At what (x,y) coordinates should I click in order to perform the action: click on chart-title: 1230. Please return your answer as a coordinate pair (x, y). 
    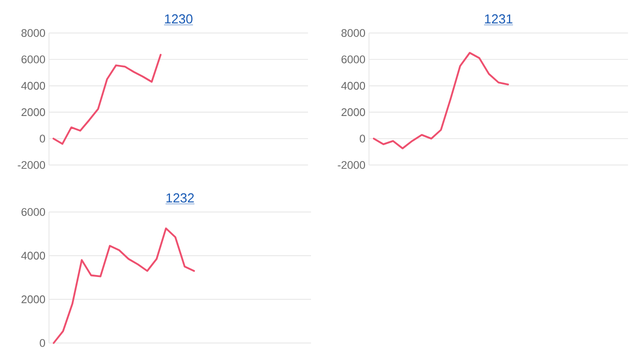
    Looking at the image, I should click on (178, 19).